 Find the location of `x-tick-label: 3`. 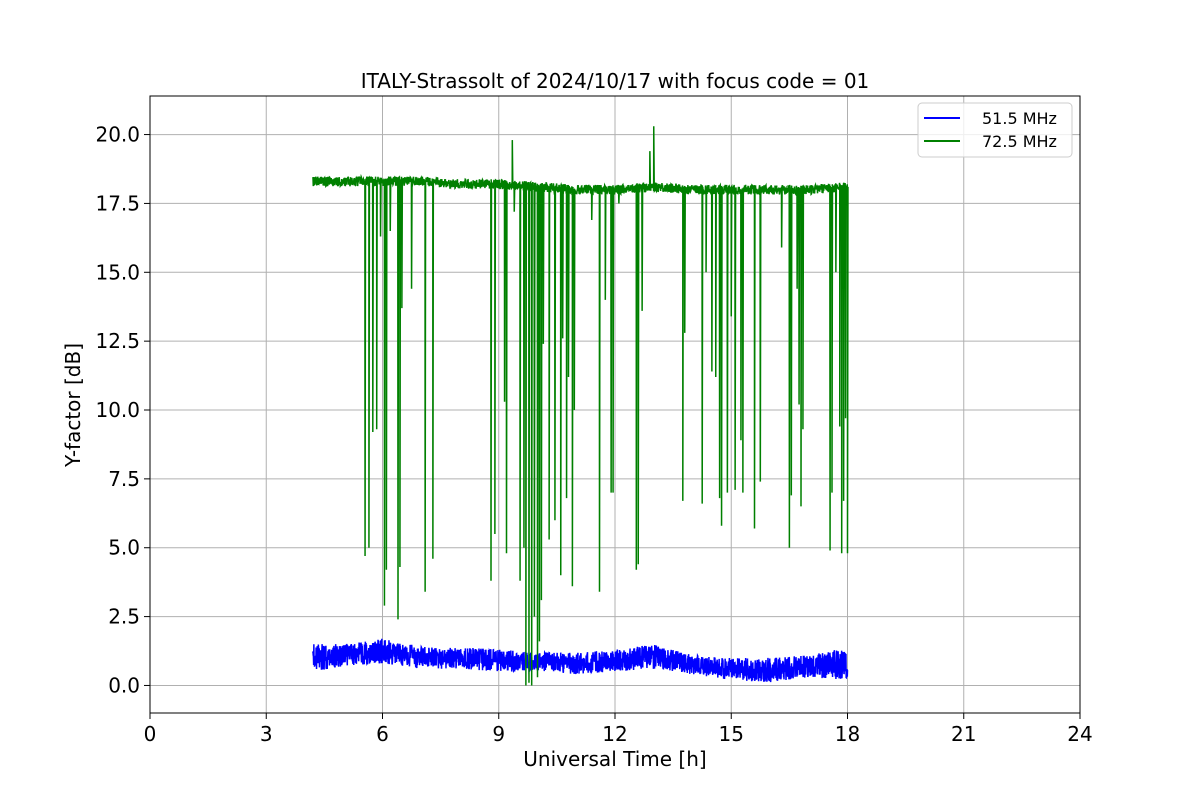

x-tick-label: 3 is located at coordinates (266, 734).